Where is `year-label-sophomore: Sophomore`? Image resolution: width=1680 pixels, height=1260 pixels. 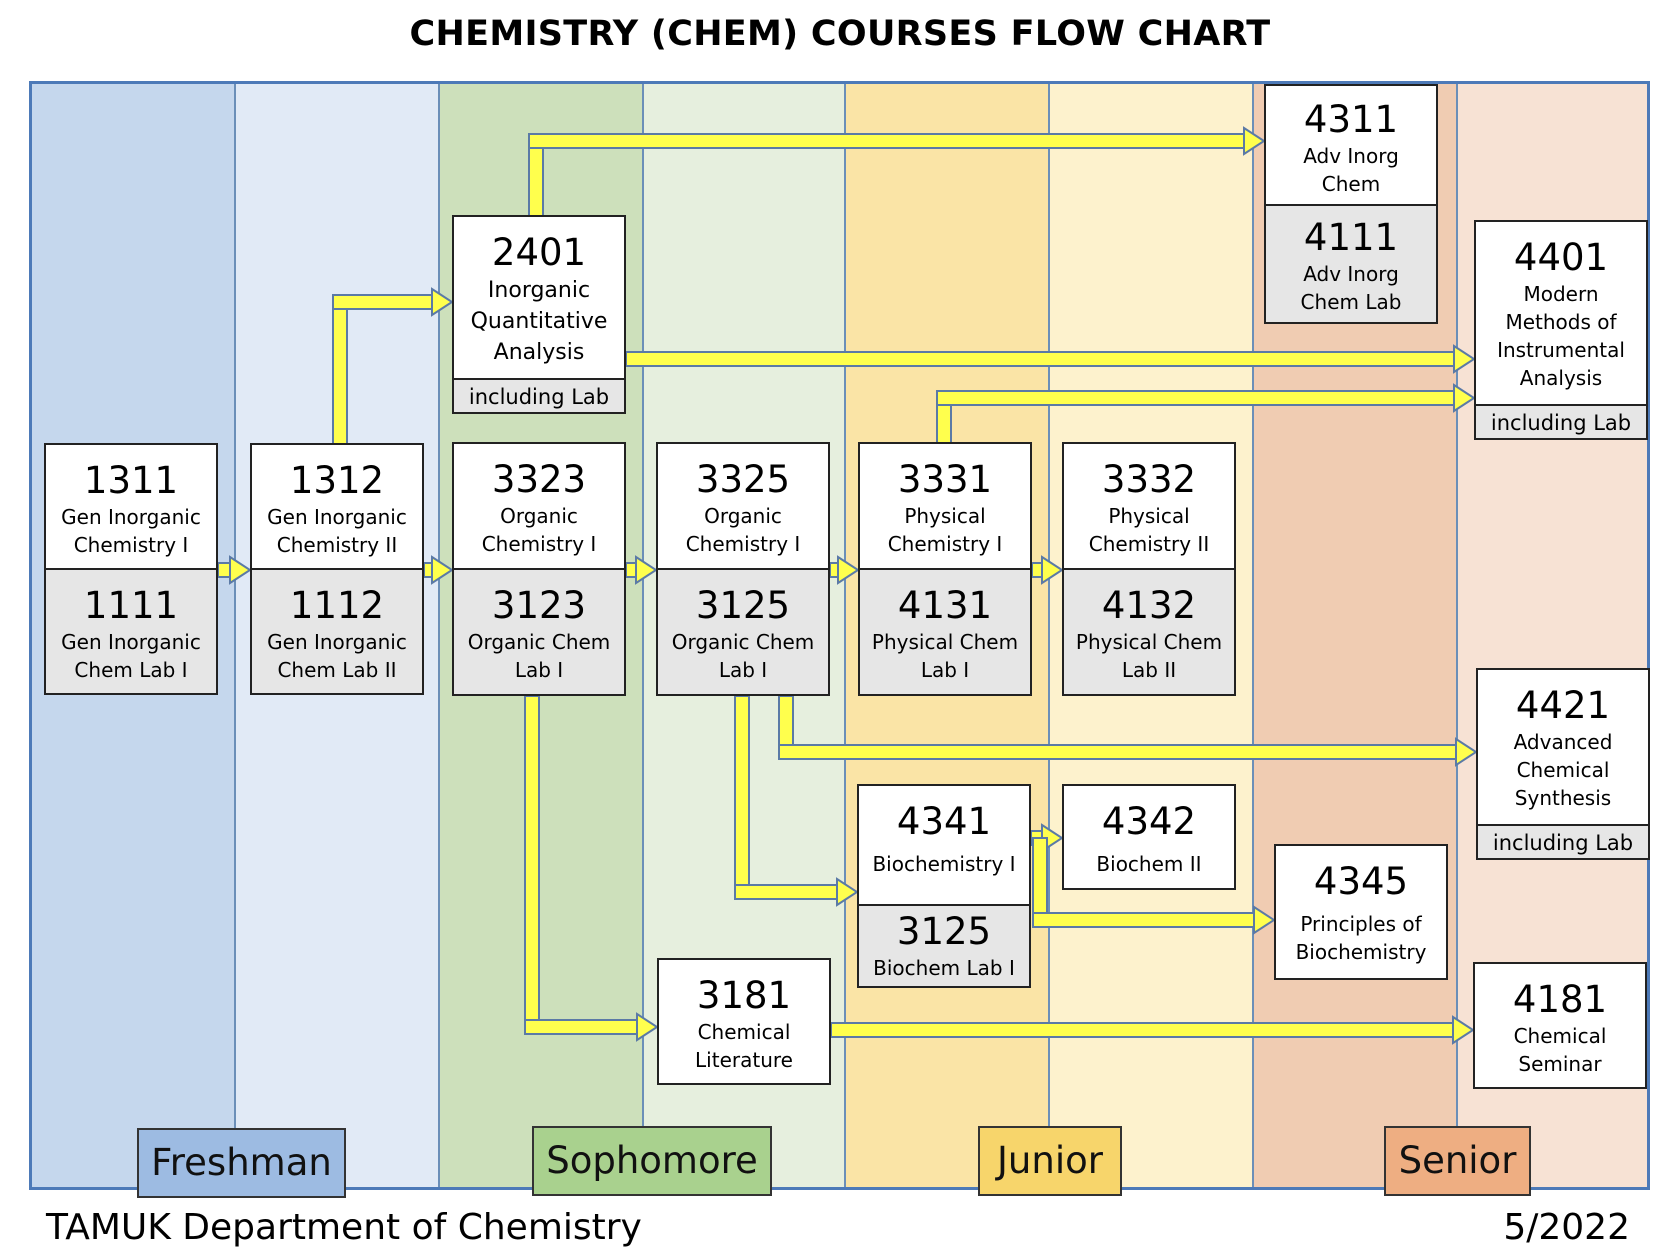 year-label-sophomore: Sophomore is located at coordinates (652, 1161).